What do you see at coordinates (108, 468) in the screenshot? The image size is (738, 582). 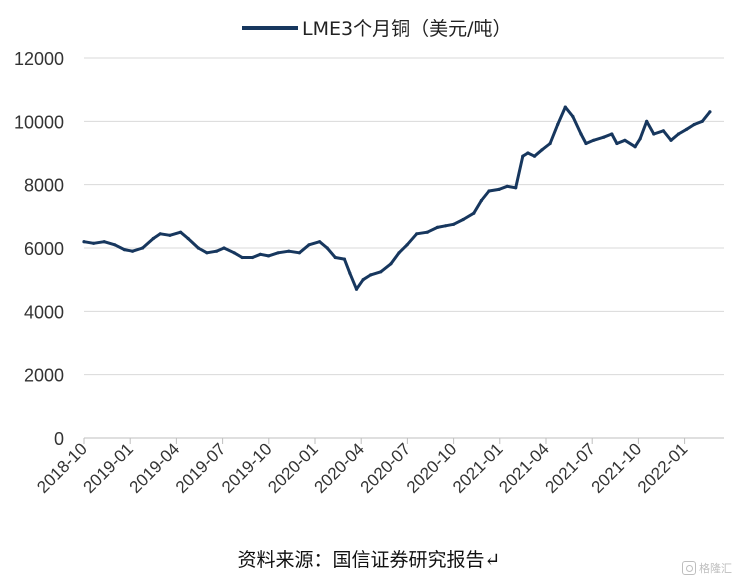 I see `x-tick-label: 2019-01` at bounding box center [108, 468].